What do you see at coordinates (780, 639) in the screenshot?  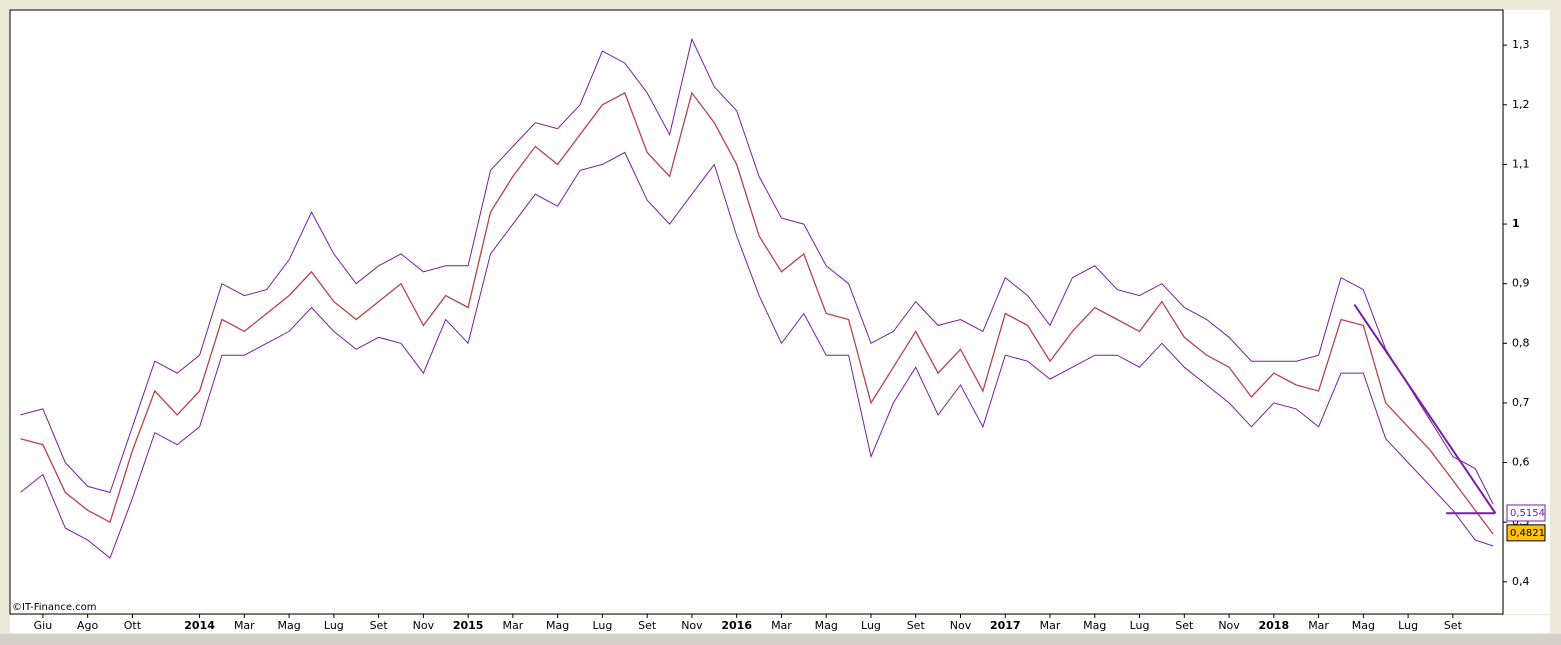 I see `toolbar` at bounding box center [780, 639].